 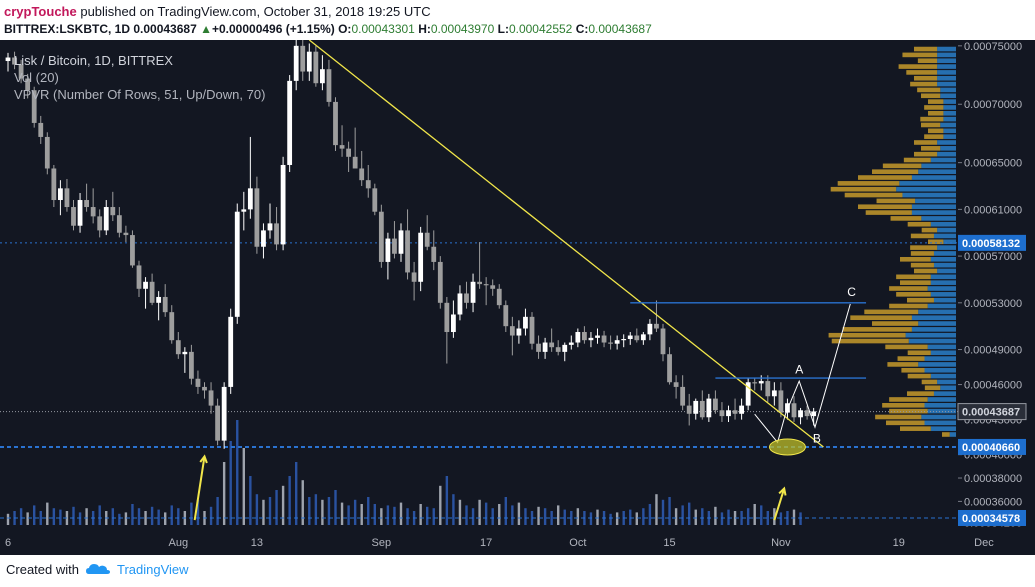 What do you see at coordinates (782, 491) in the screenshot?
I see `arrow-up-icon` at bounding box center [782, 491].